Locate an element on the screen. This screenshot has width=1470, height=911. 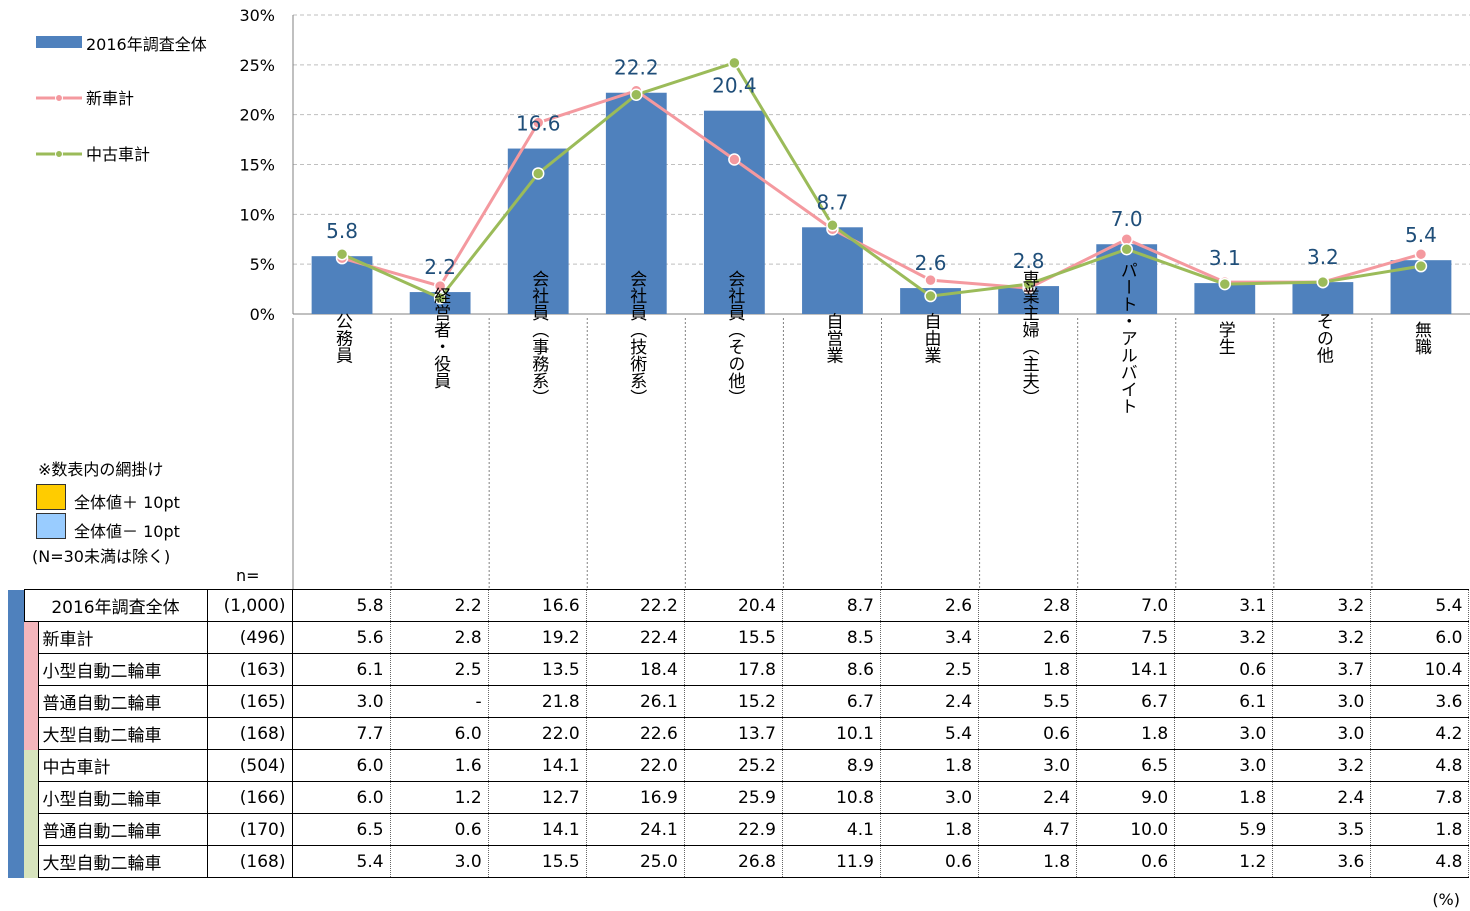
table-cell: 2.4 is located at coordinates (929, 701).